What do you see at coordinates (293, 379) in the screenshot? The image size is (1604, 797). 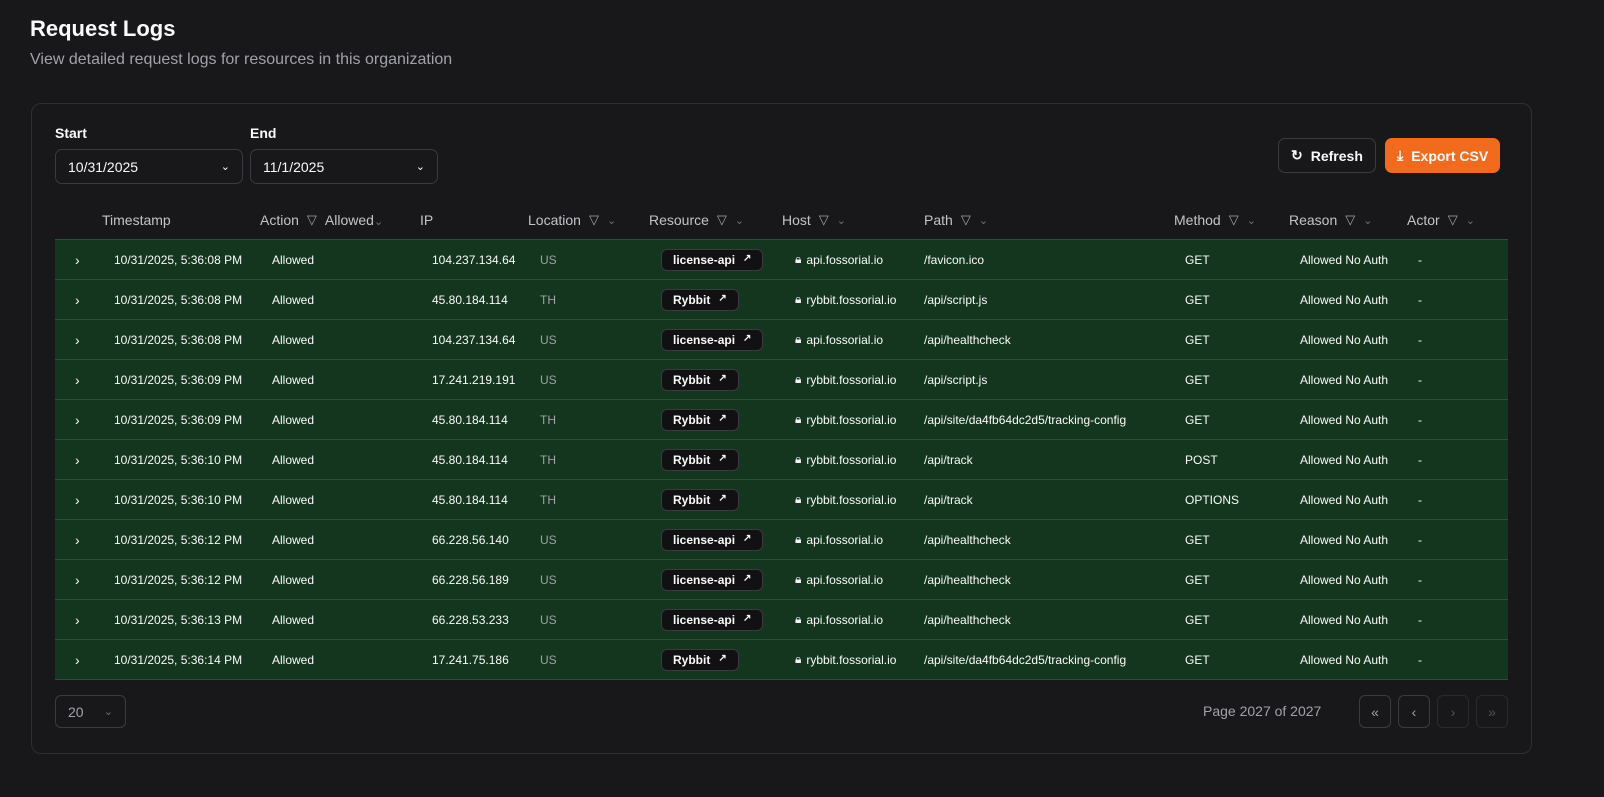 I see `cell-action-text: Allowed` at bounding box center [293, 379].